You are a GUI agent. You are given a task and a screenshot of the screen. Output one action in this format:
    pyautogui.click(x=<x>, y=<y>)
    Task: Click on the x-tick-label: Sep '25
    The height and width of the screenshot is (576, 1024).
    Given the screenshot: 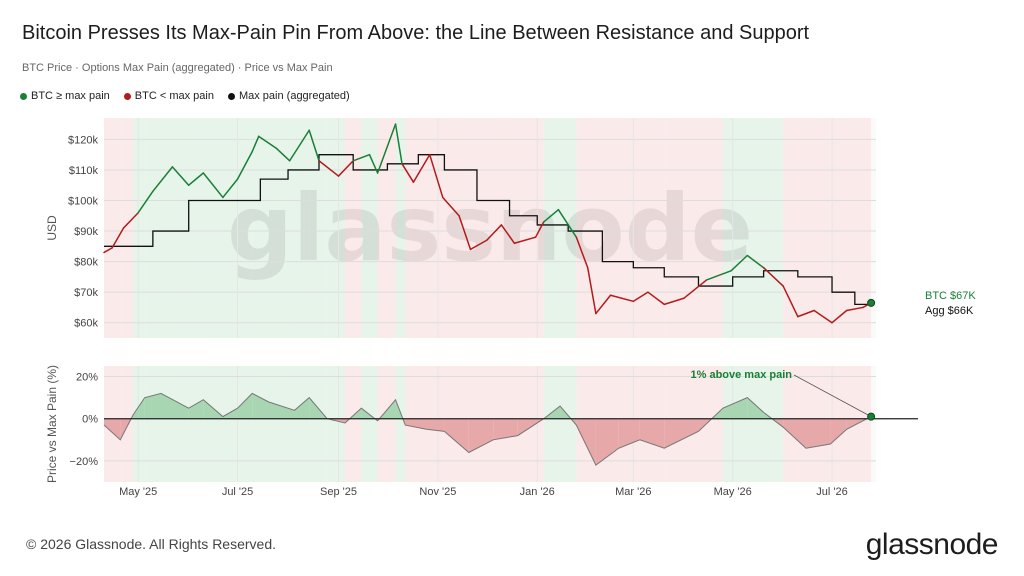 What is the action you would take?
    pyautogui.click(x=338, y=492)
    